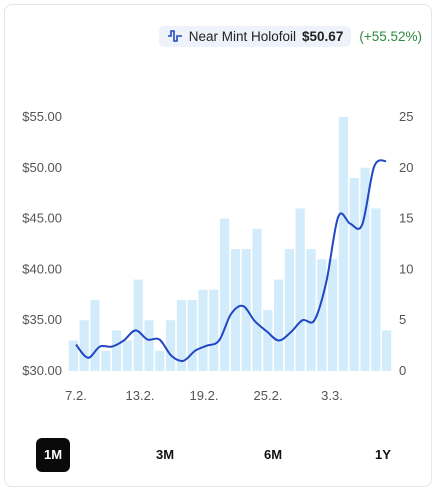  What do you see at coordinates (42, 243) in the screenshot?
I see `y-axis-left: $30.00 $35.00 $40.00 $45.00 $50.00 $55.00` at bounding box center [42, 243].